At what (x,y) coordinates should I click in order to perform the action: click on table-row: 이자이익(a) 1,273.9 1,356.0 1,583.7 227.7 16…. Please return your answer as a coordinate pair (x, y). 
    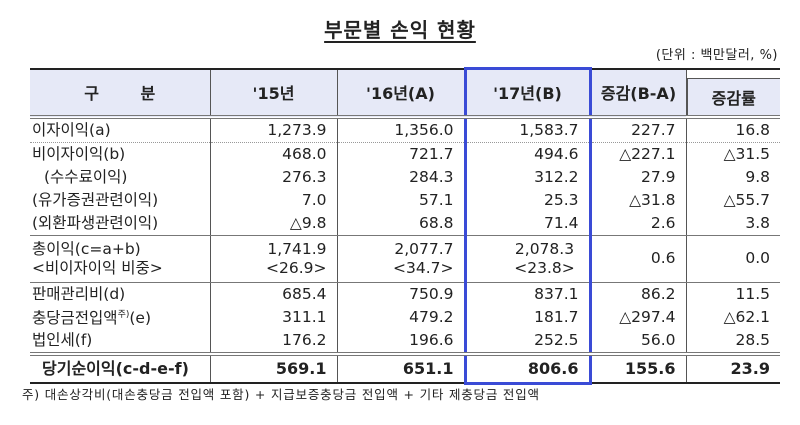
    Looking at the image, I should click on (405, 129).